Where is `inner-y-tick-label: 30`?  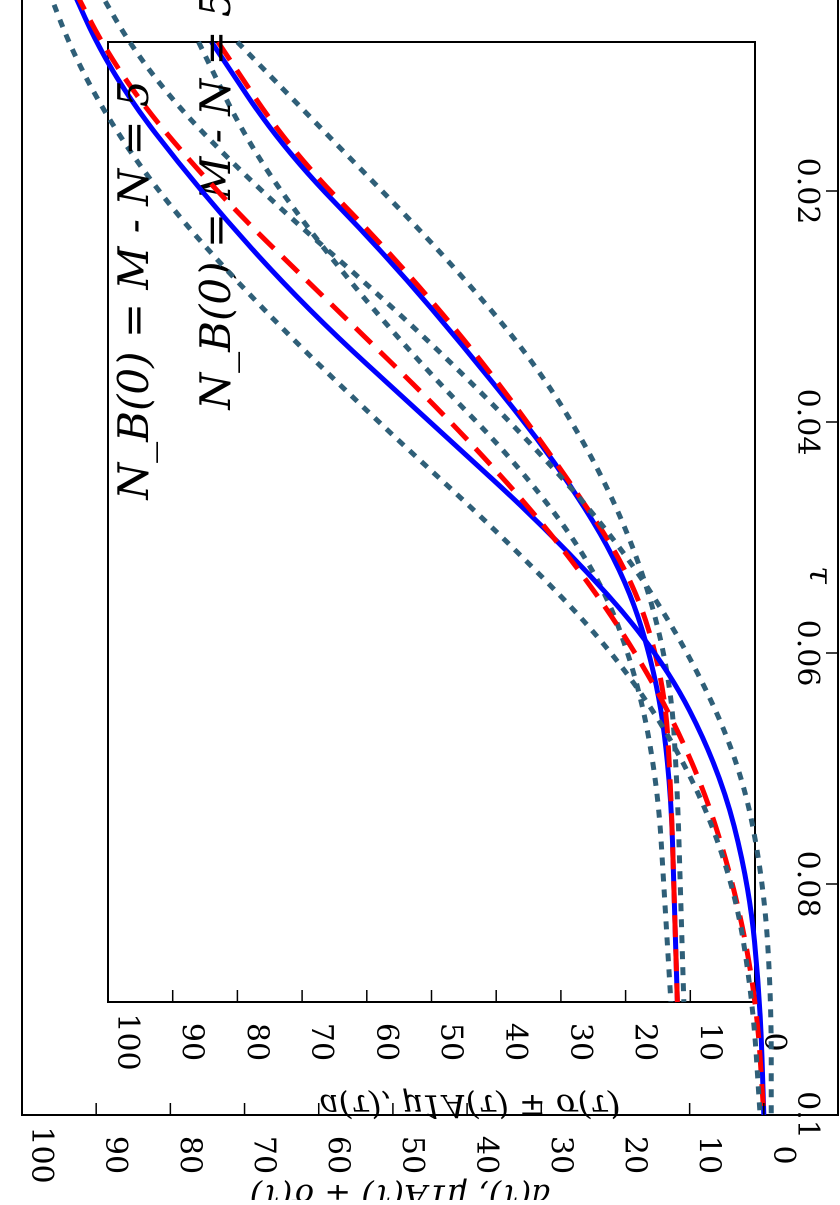
inner-y-tick-label: 30 is located at coordinates (580, 1042).